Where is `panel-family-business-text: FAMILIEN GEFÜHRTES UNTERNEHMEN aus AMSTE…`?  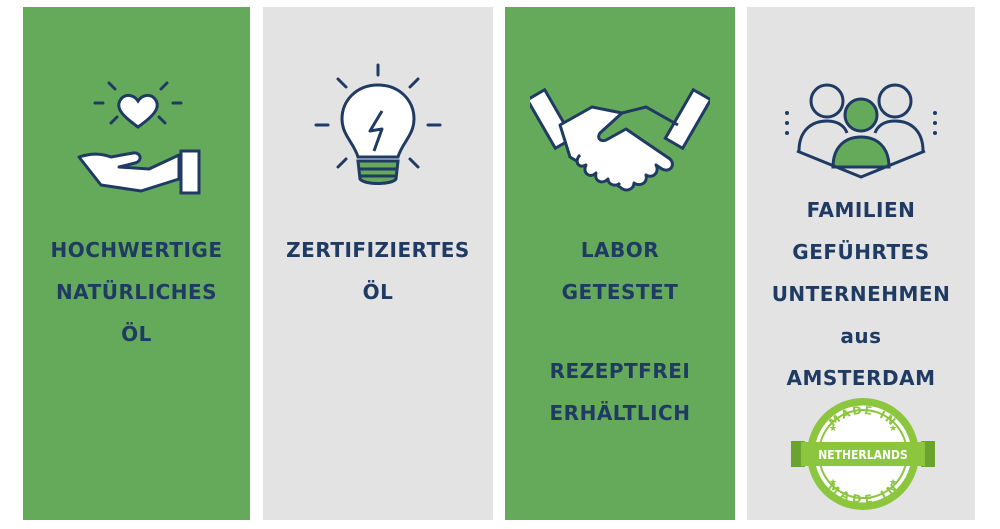
panel-family-business-text: FAMILIEN GEFÜHRTES UNTERNEHMEN aus AMSTE… is located at coordinates (861, 294).